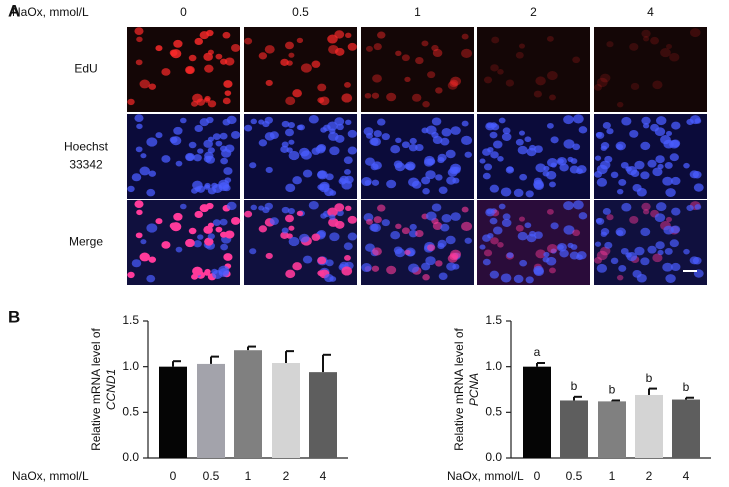  I want to click on x-tick-label: 1, so click(248, 476).